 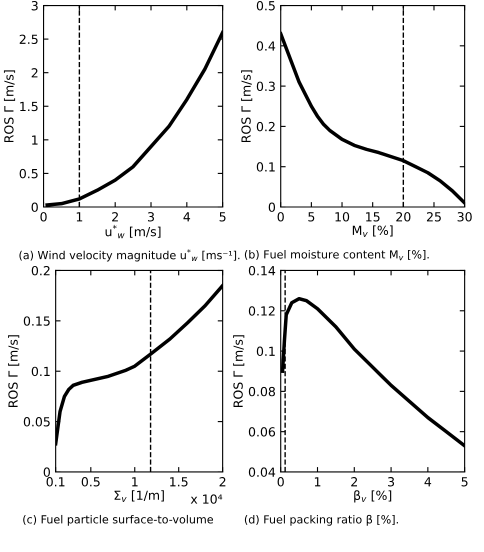 What do you see at coordinates (29, 39) in the screenshot?
I see `y-tick-label: 2.5` at bounding box center [29, 39].